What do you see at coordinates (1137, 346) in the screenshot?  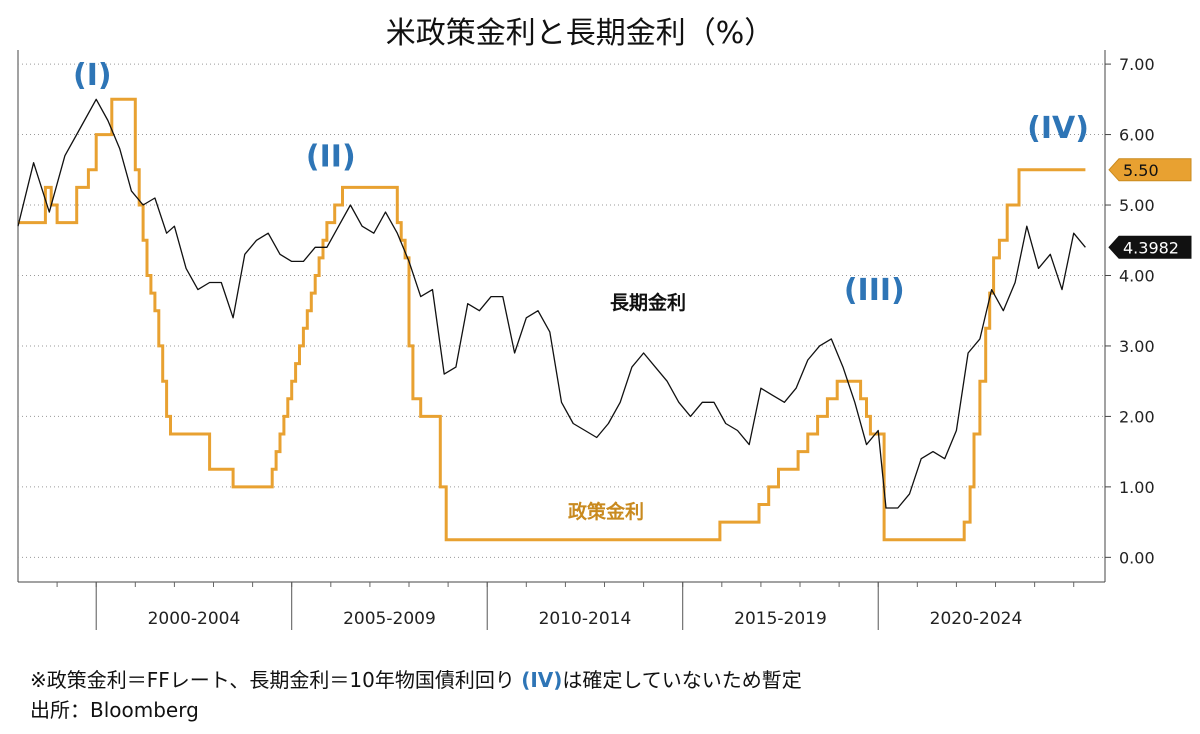 I see `y-tick-label: 3.00` at bounding box center [1137, 346].